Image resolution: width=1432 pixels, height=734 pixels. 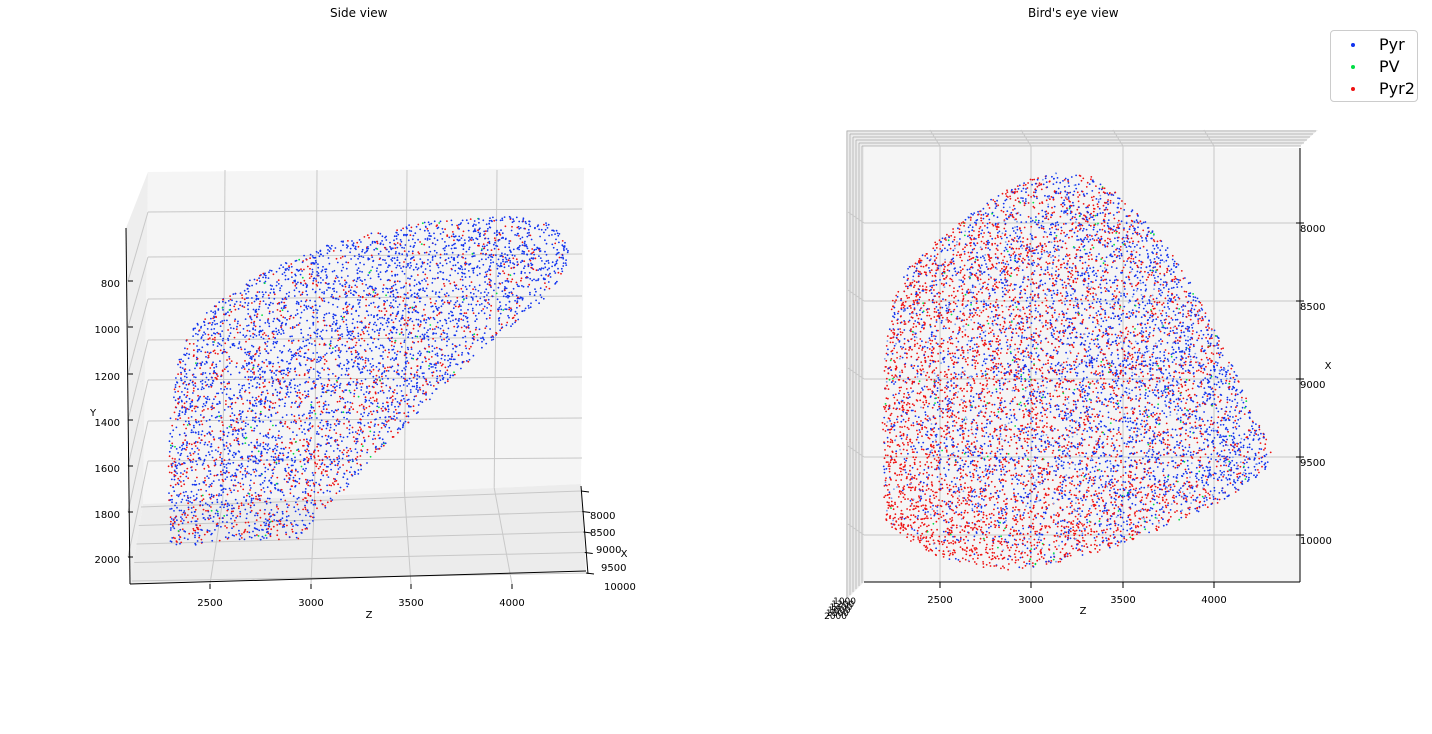 What do you see at coordinates (107, 469) in the screenshot?
I see `side-tick-y-1600: 1600` at bounding box center [107, 469].